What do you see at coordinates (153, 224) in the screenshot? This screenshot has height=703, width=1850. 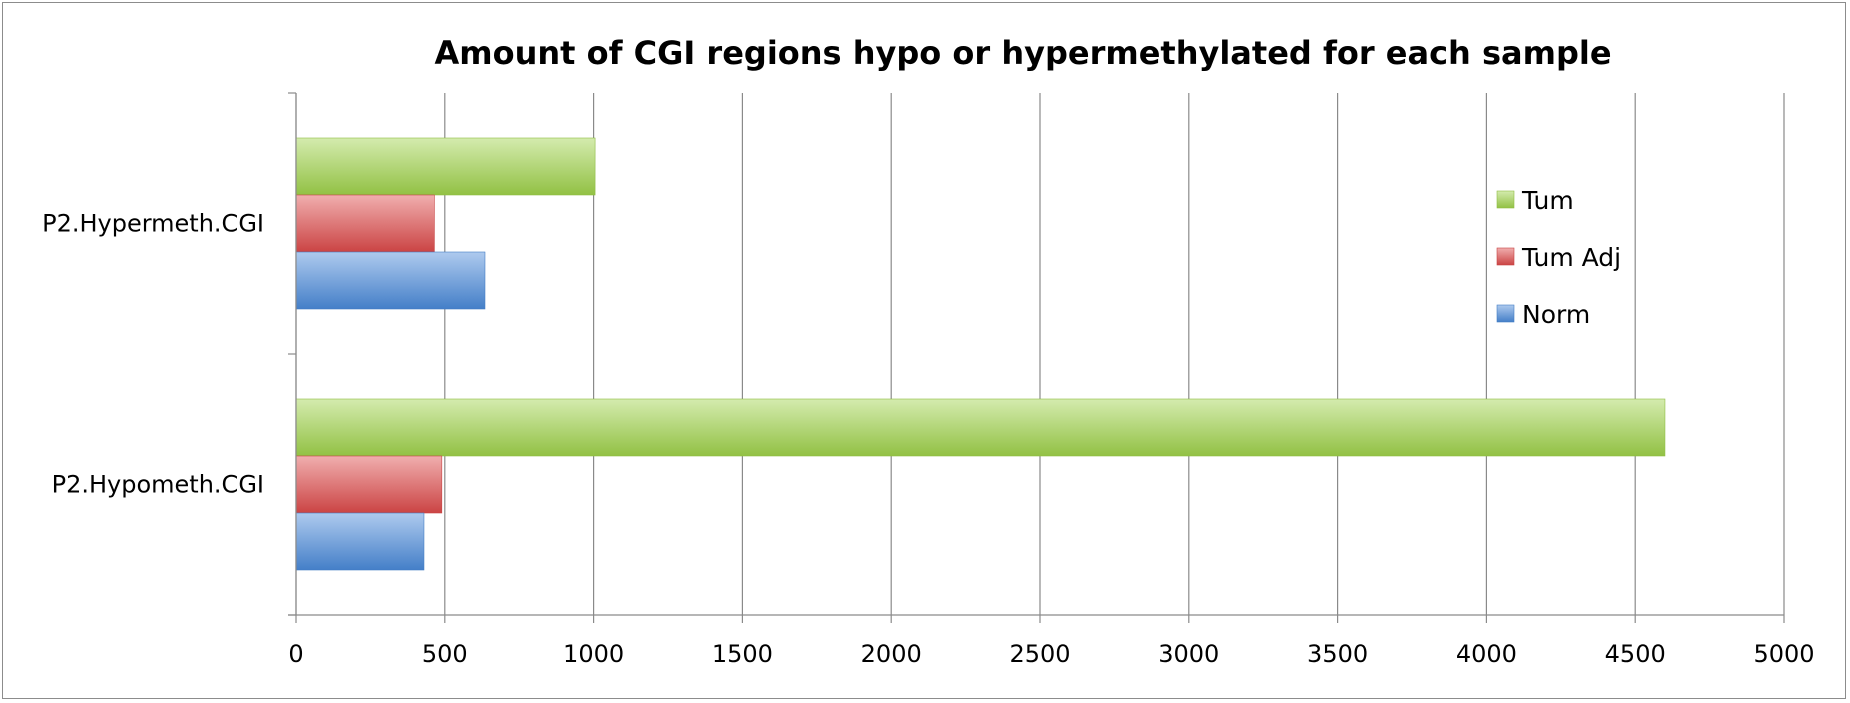 I see `category-label: P2.Hypermeth.CGI` at bounding box center [153, 224].